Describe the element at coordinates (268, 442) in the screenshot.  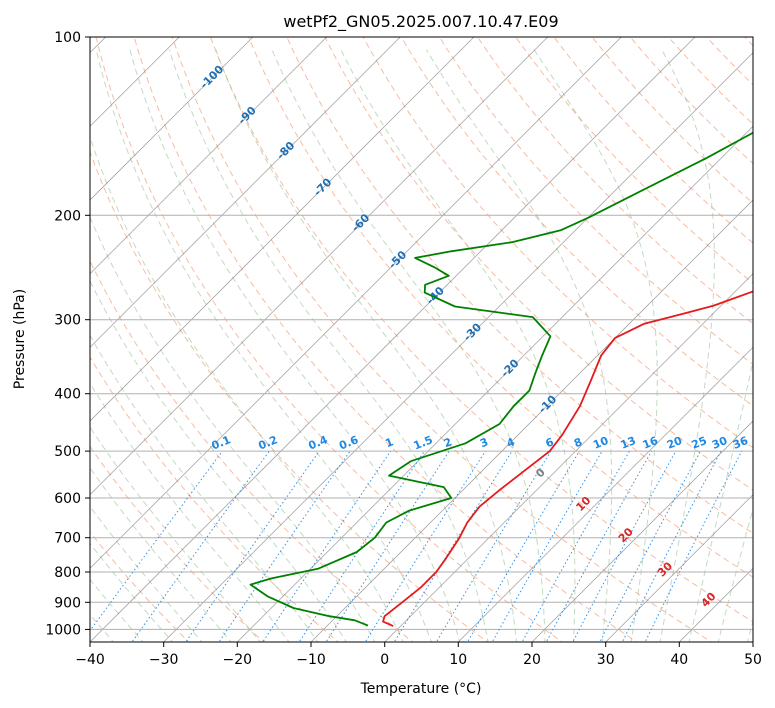
I see `mixing-ratio-label: 0.2` at that location.